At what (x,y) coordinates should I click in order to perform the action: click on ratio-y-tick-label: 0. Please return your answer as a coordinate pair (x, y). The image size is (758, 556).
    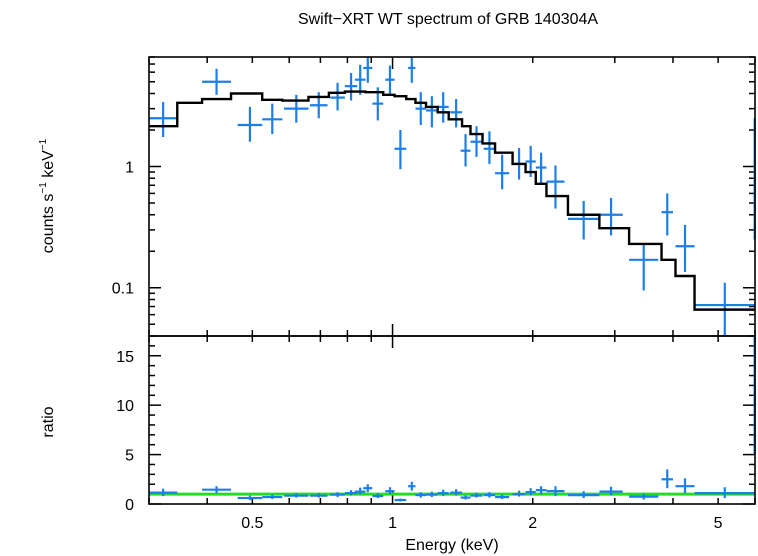
    Looking at the image, I should click on (129, 505).